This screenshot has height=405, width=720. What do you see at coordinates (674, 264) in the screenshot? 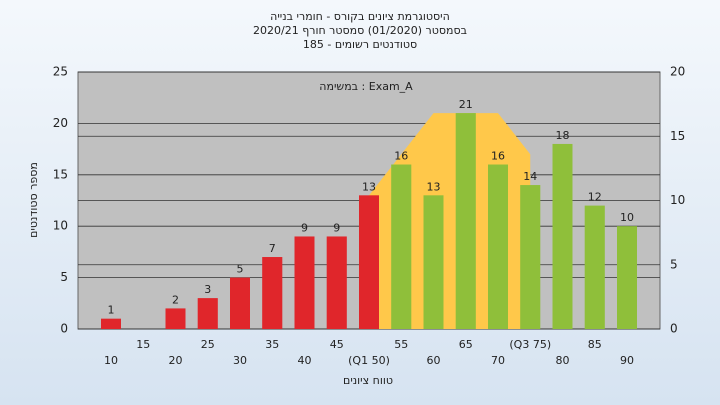
I see `y2-tick-label: 5` at bounding box center [674, 264].